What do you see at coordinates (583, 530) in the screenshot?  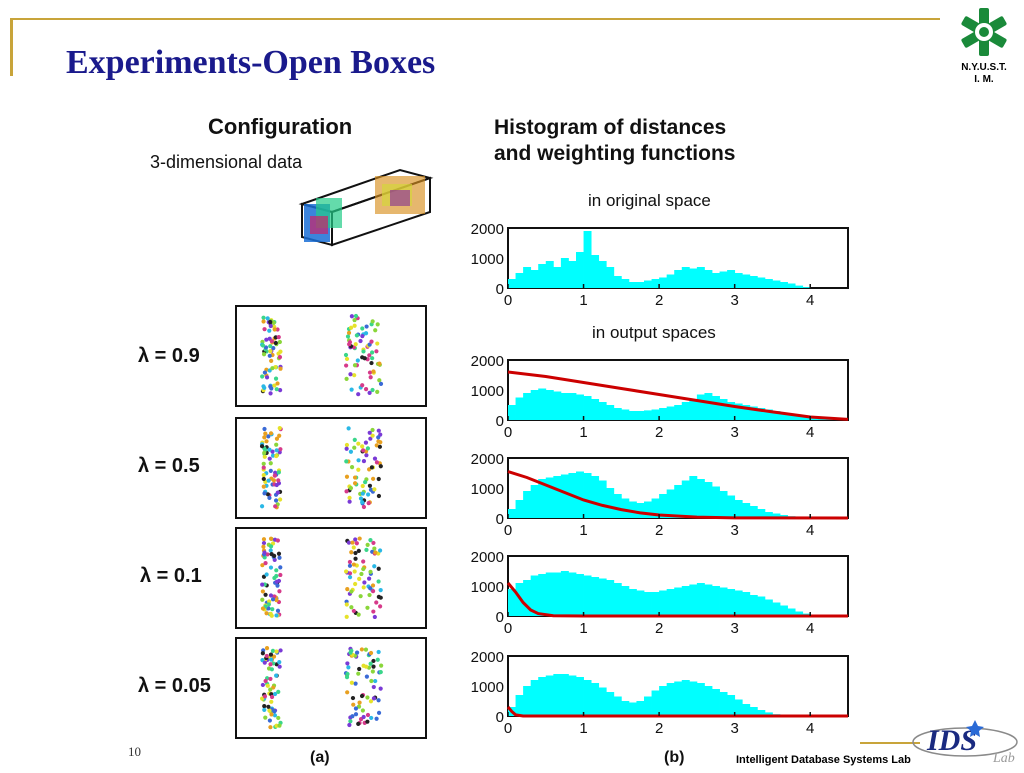 I see `x-tick-label: 1` at bounding box center [583, 530].